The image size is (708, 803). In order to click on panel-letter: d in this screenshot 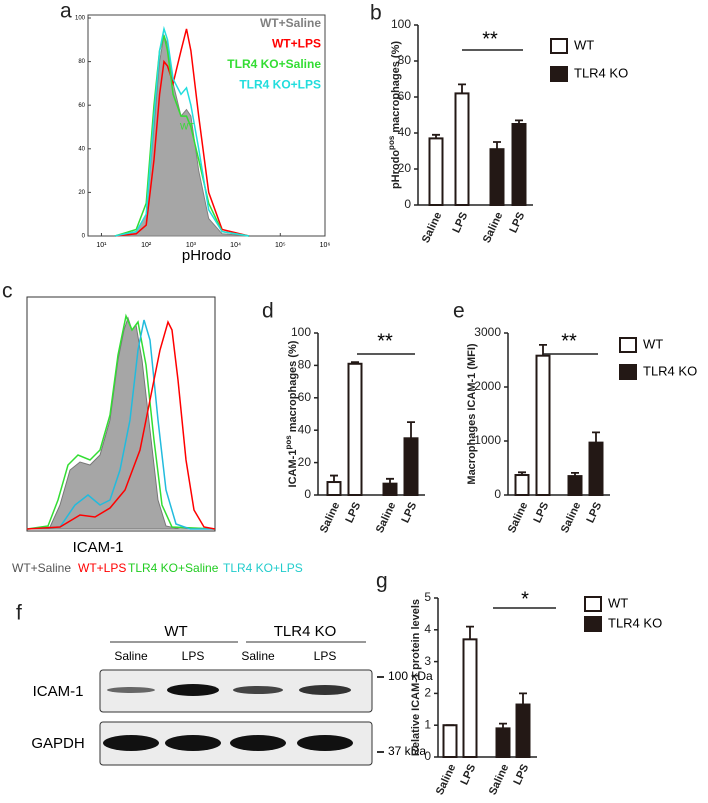, I will do `click(268, 311)`.